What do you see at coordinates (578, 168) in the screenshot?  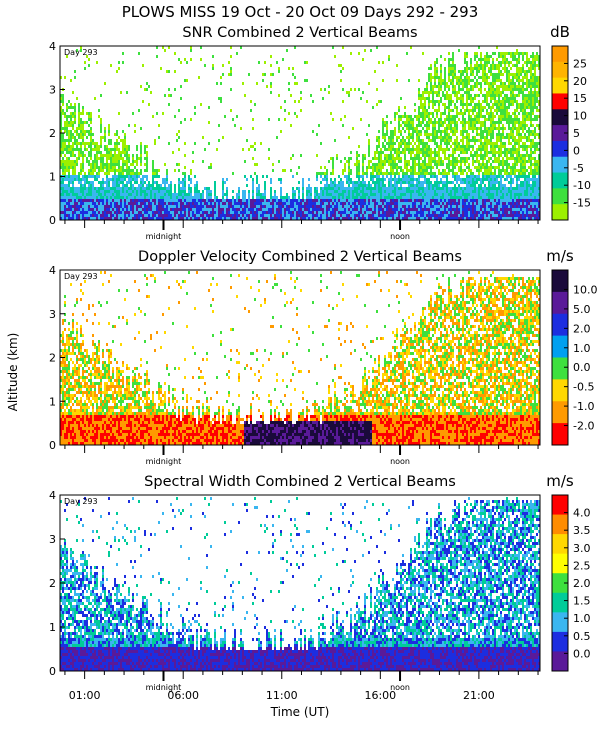 I see `colorbar-label: -5` at bounding box center [578, 168].